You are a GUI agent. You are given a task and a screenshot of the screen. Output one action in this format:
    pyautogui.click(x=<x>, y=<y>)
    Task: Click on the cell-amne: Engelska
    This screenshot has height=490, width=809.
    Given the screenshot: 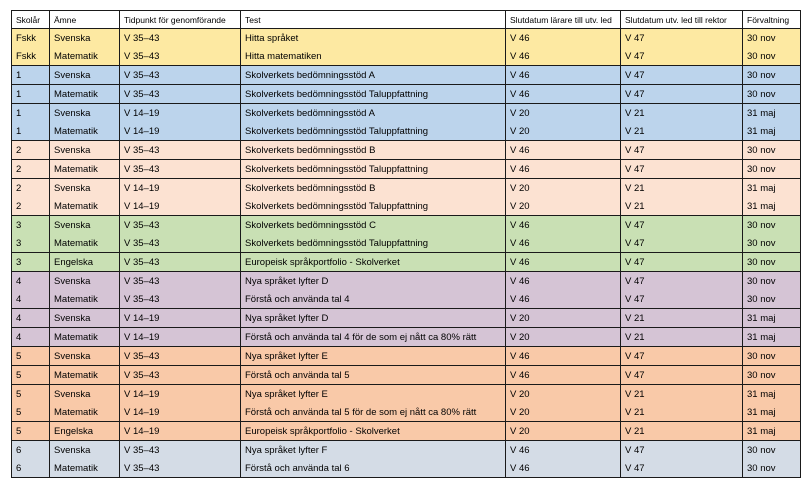 What is the action you would take?
    pyautogui.click(x=84, y=431)
    